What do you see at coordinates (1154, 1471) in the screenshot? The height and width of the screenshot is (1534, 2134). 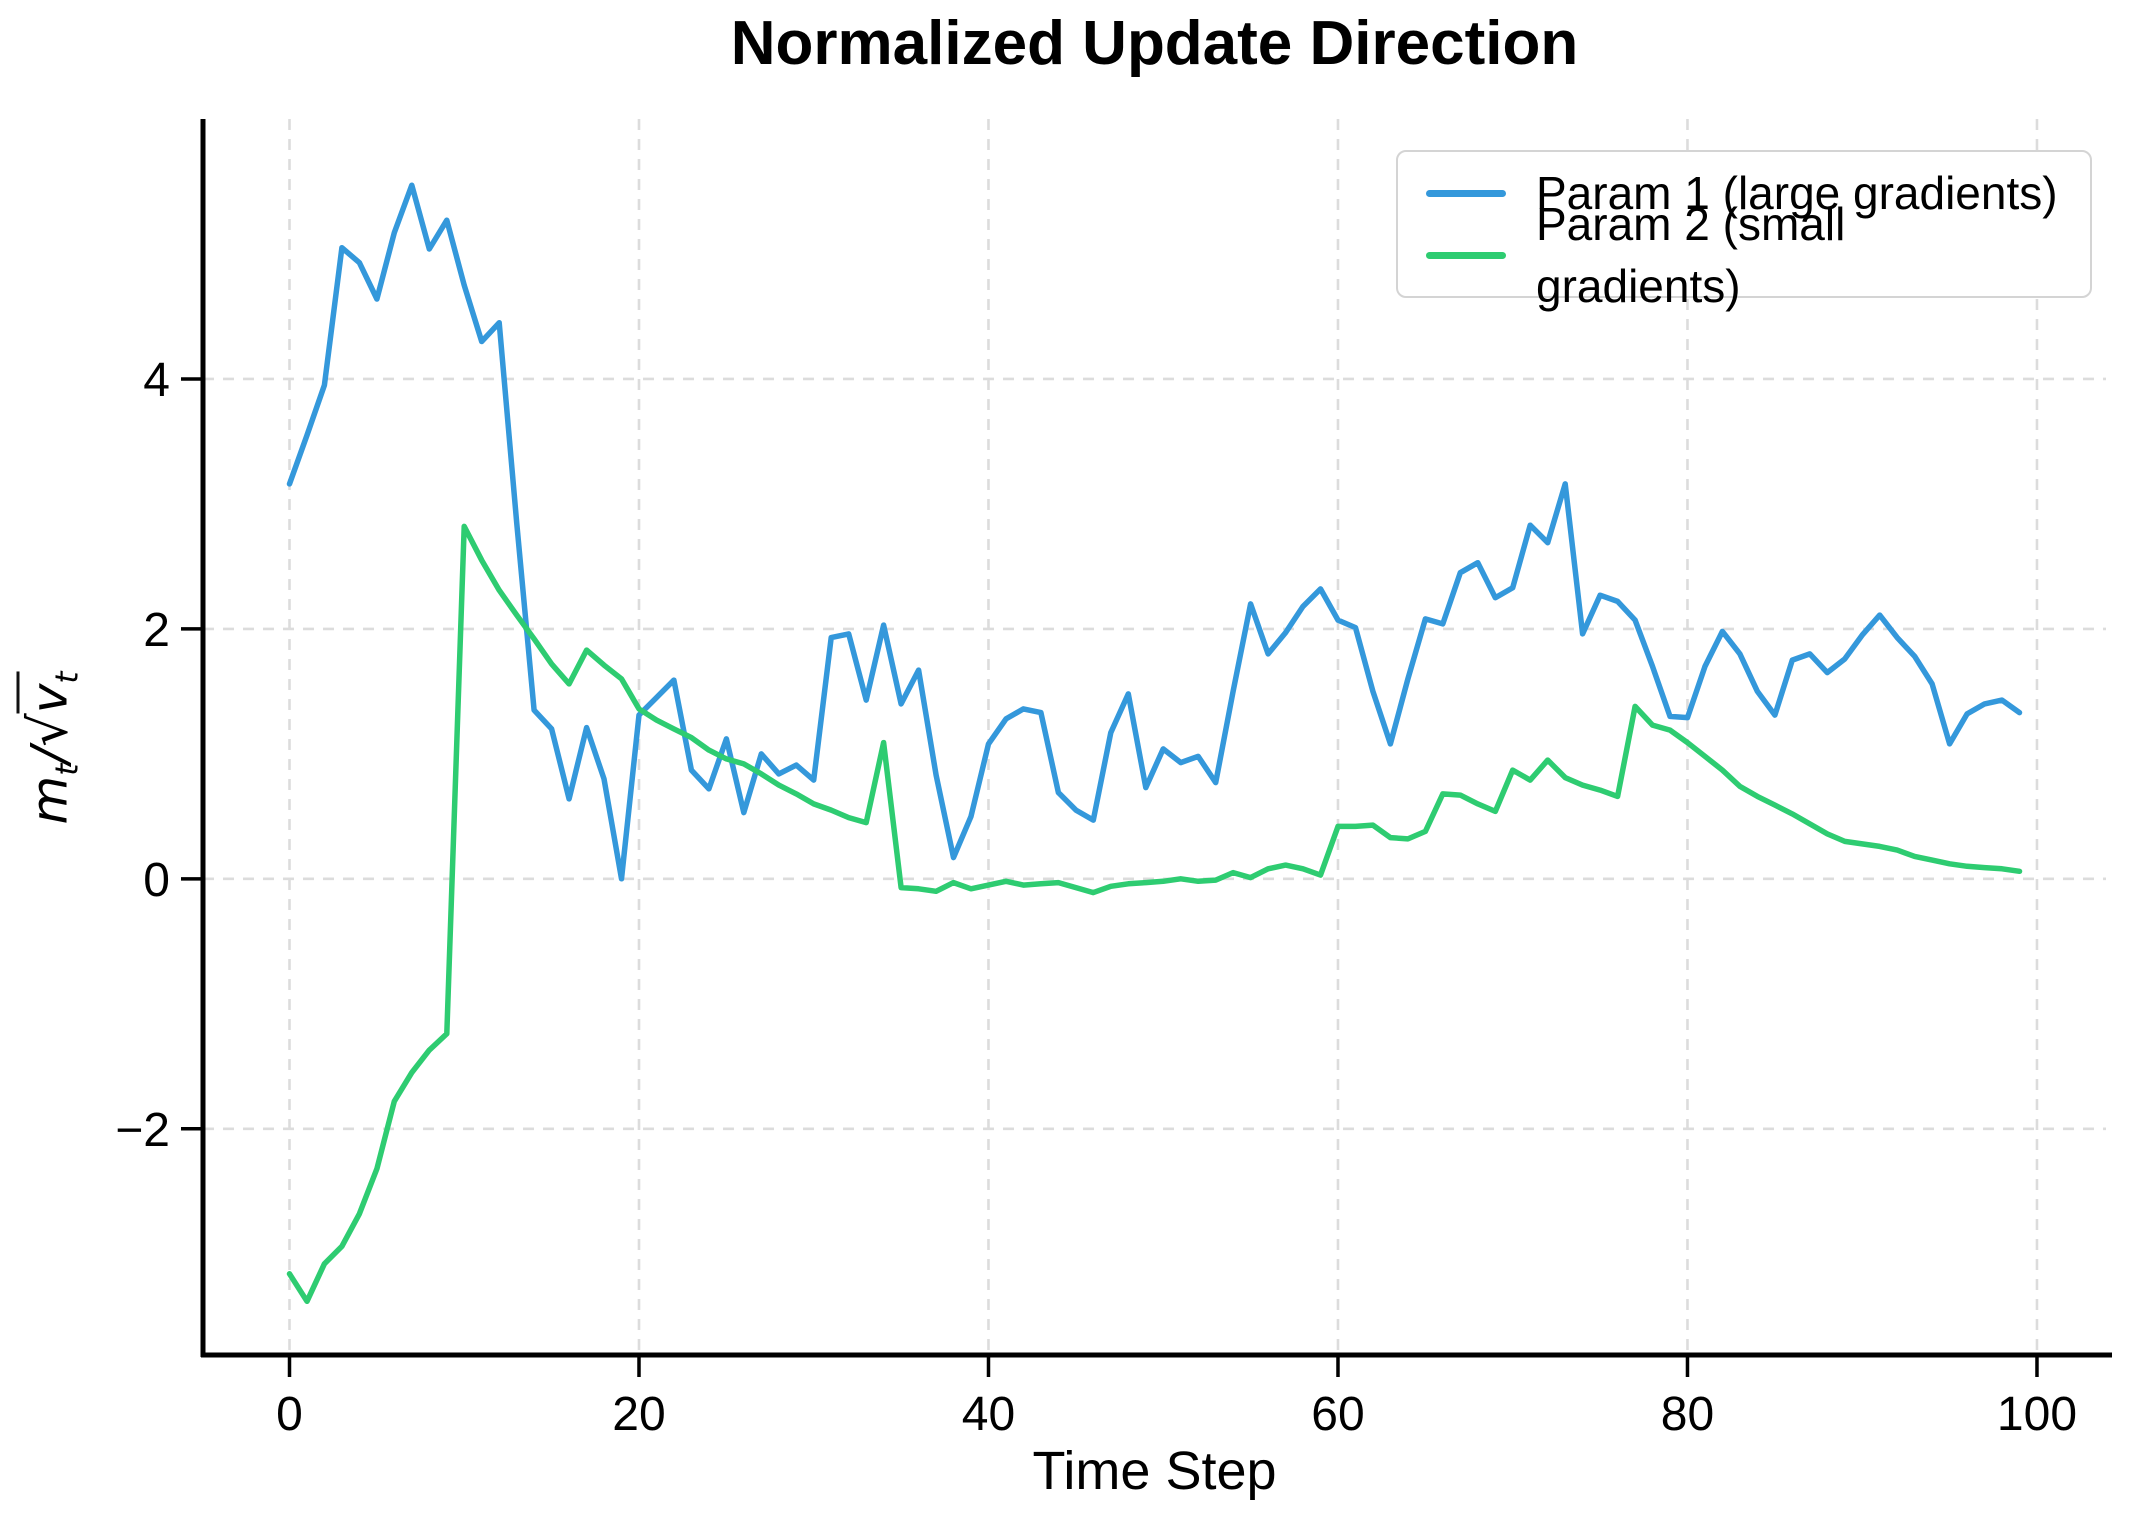 I see `x-axis-label: Time Step` at bounding box center [1154, 1471].